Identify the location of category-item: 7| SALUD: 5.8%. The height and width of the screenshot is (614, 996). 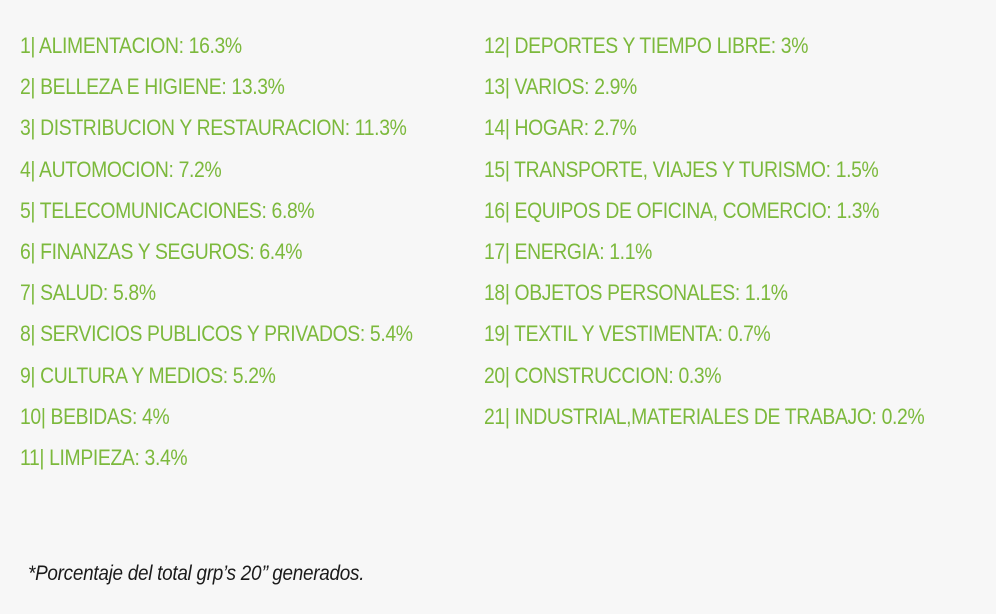
(88, 293).